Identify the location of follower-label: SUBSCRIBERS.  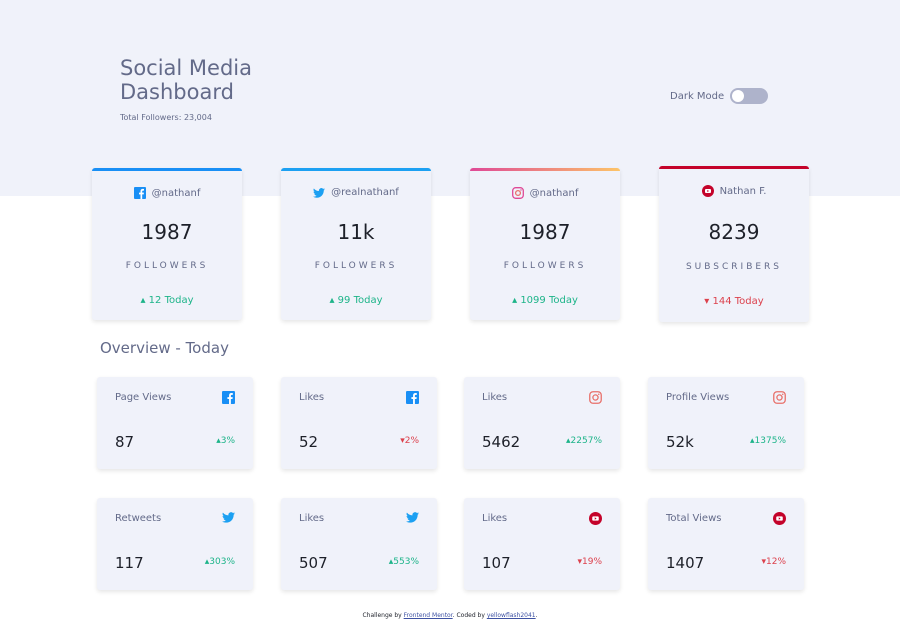
(734, 267).